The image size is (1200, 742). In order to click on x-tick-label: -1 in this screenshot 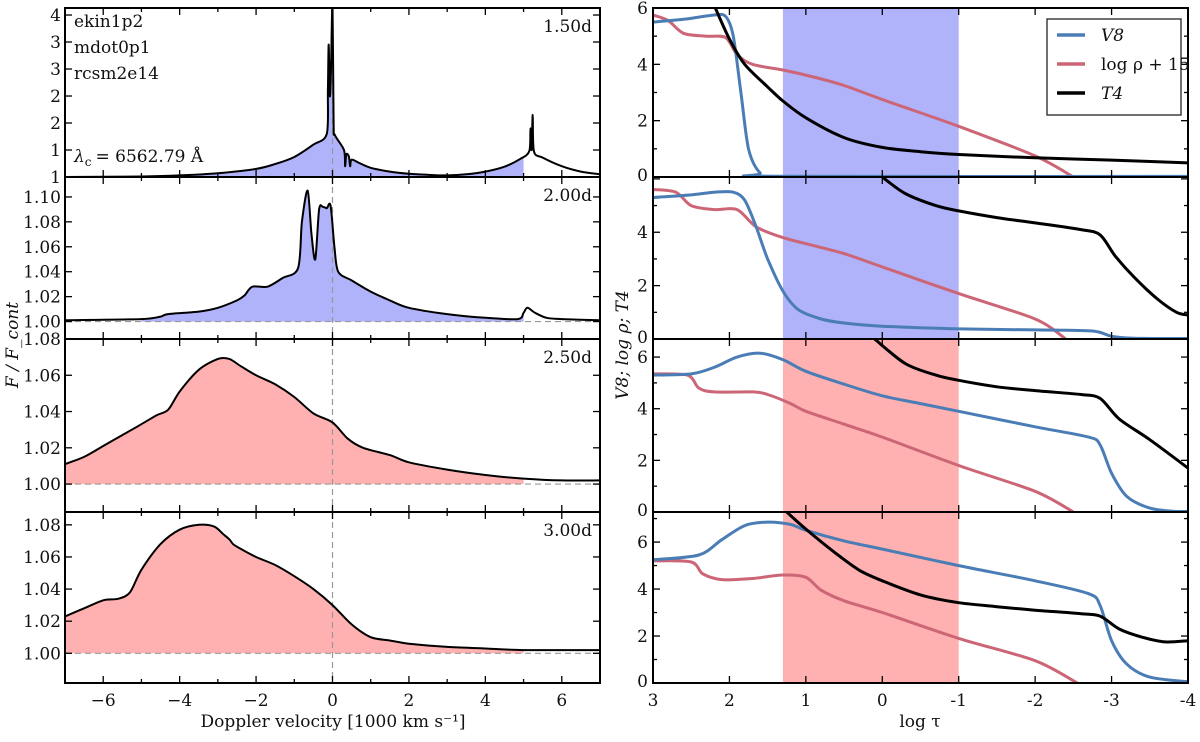, I will do `click(958, 701)`.